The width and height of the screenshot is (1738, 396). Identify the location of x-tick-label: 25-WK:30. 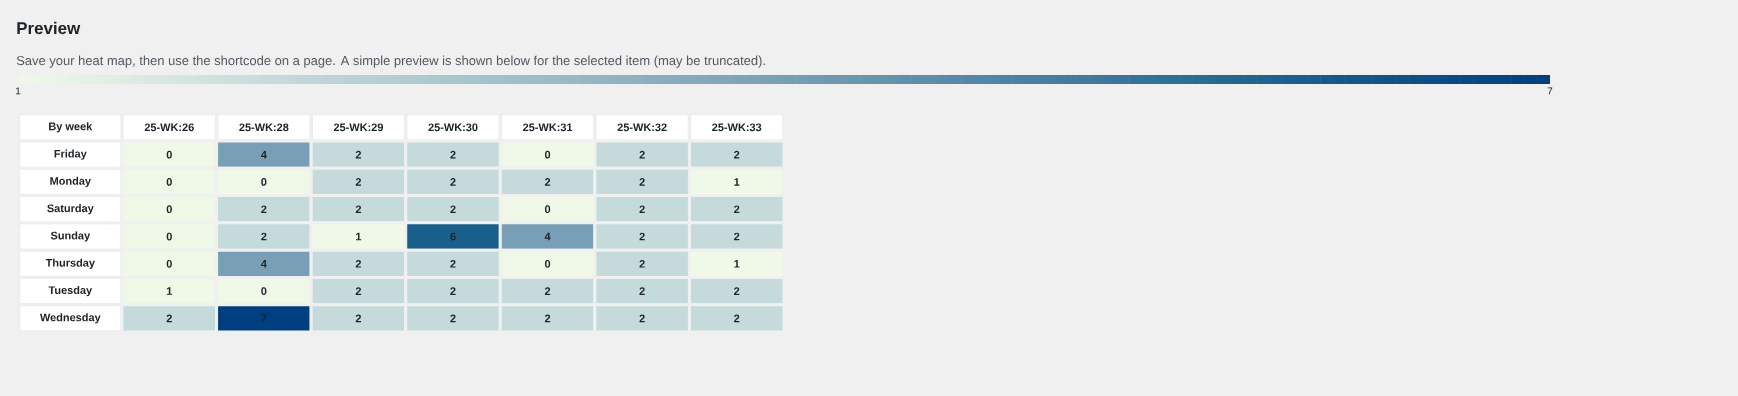
(453, 127).